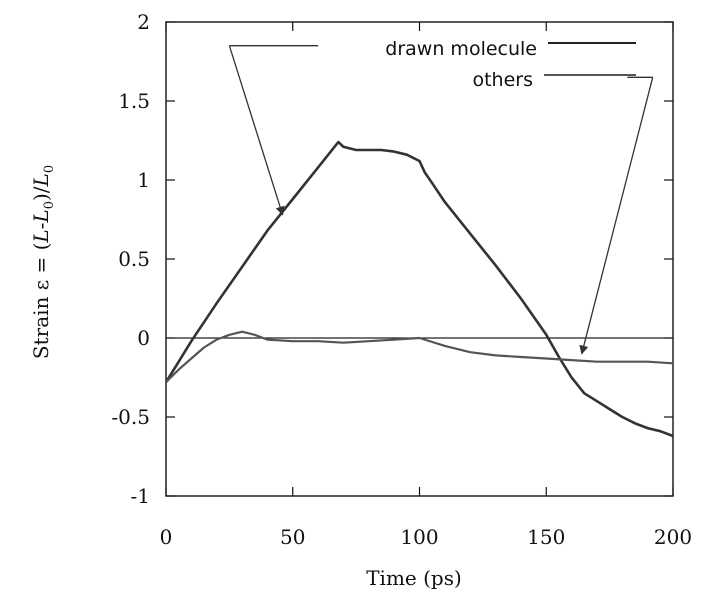 The height and width of the screenshot is (595, 720). Describe the element at coordinates (419, 537) in the screenshot. I see `x-tick-label: 100` at that location.